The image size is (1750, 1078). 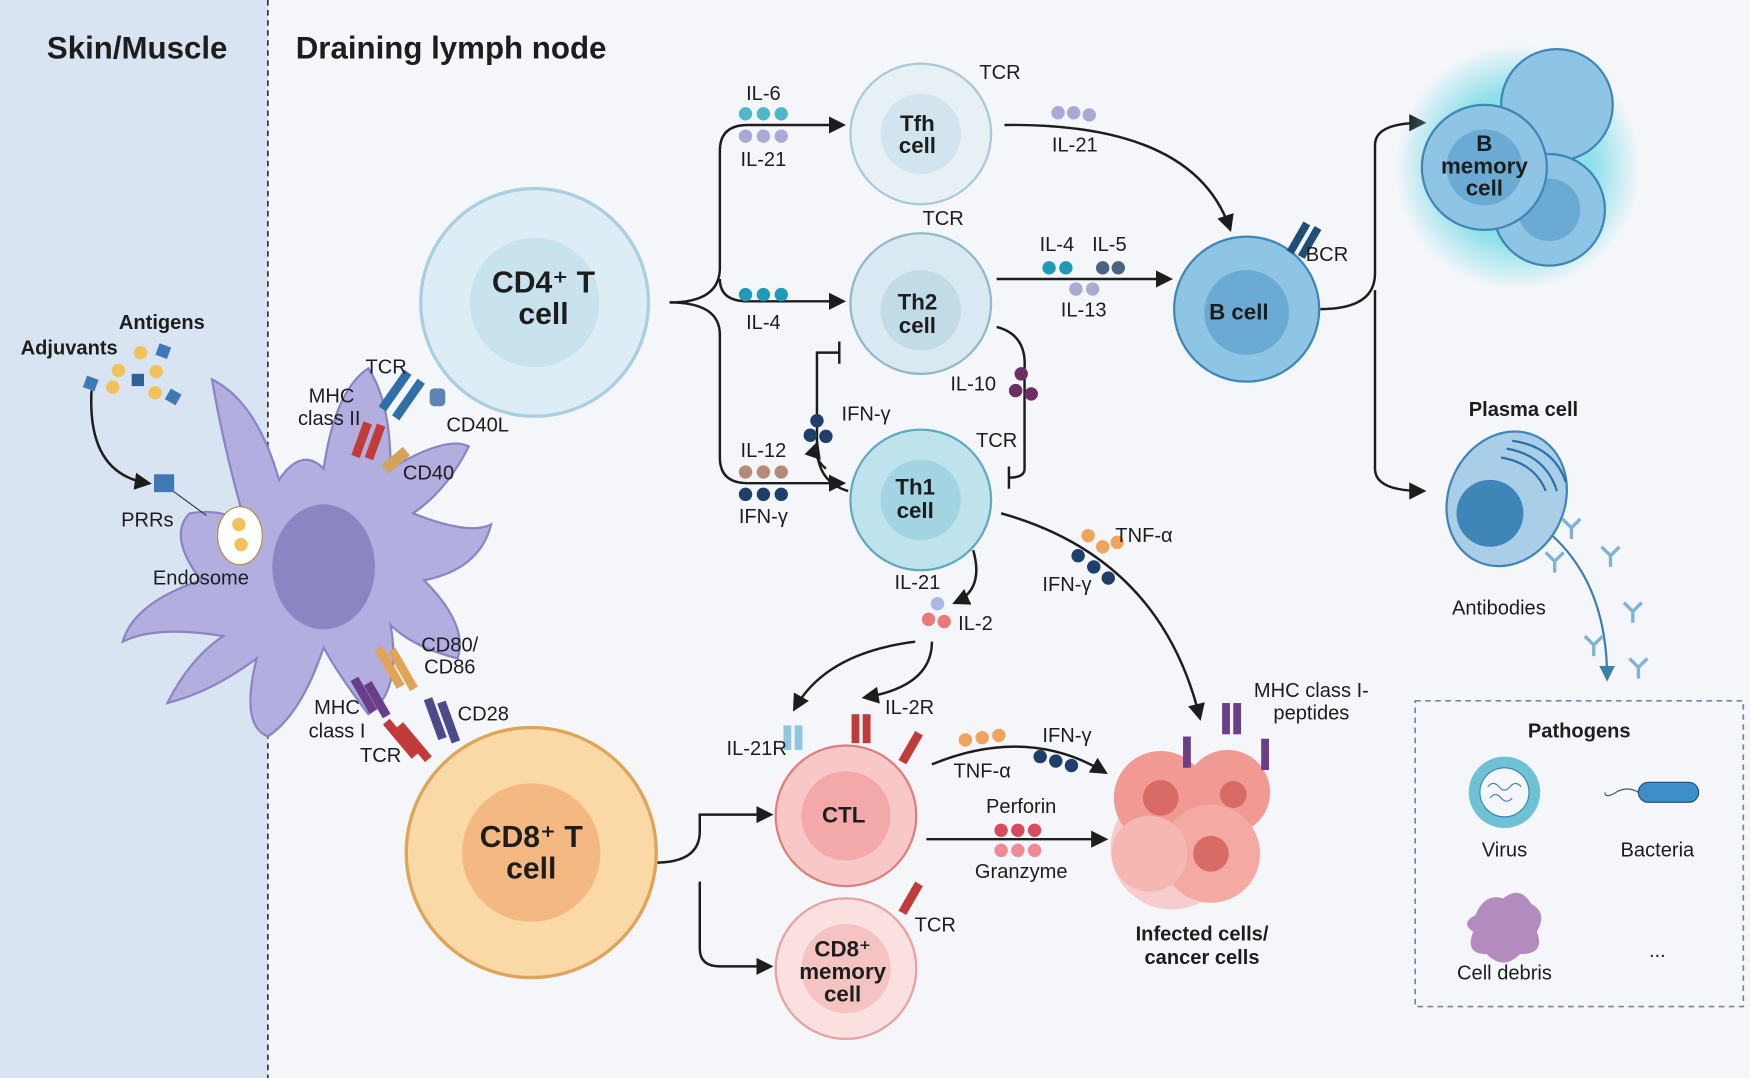 What do you see at coordinates (1490, 513) in the screenshot?
I see `plasma-cell-shape` at bounding box center [1490, 513].